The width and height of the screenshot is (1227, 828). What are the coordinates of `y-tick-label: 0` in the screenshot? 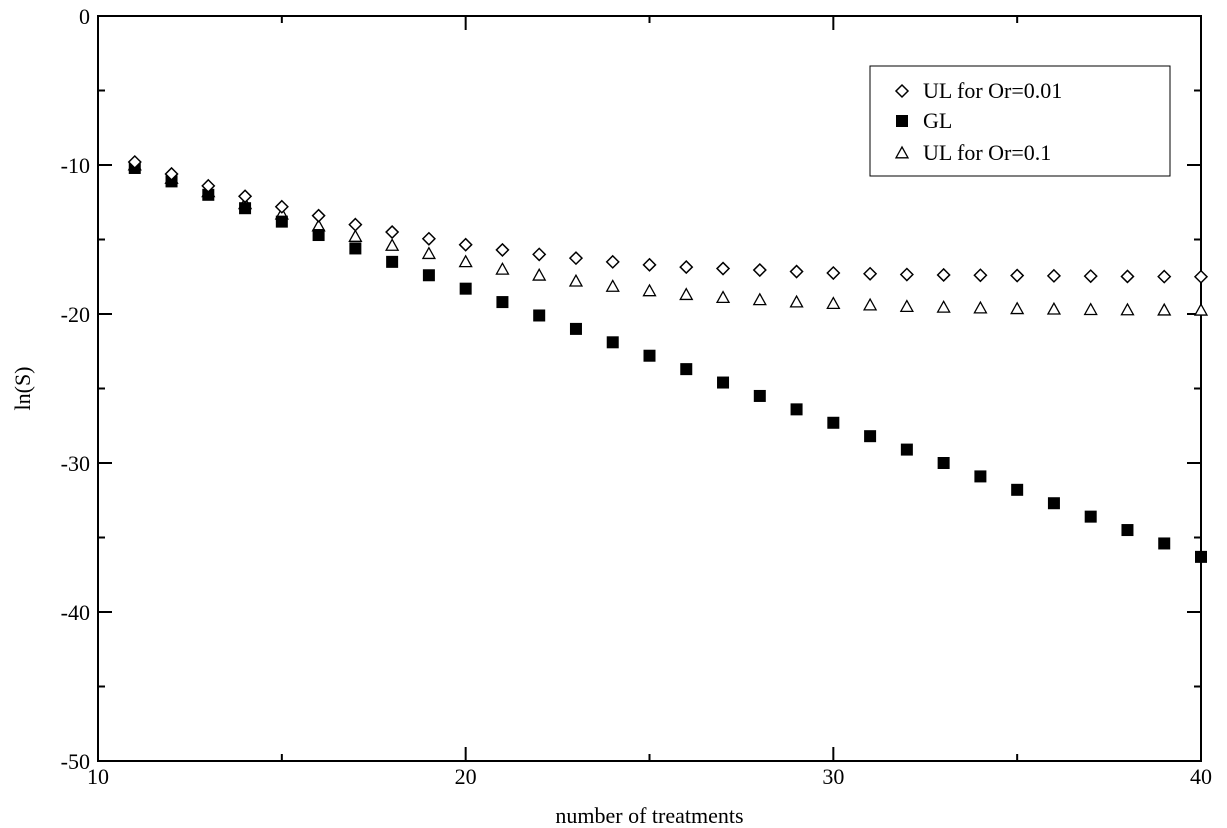 It's located at (84, 16).